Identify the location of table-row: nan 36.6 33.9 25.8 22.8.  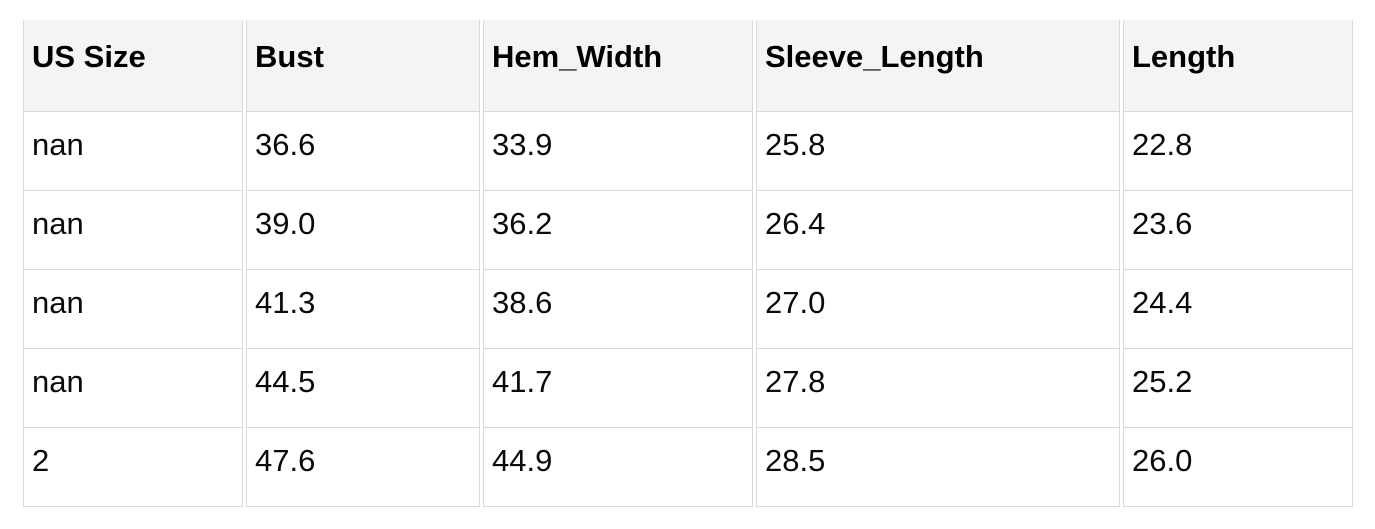
(688, 151).